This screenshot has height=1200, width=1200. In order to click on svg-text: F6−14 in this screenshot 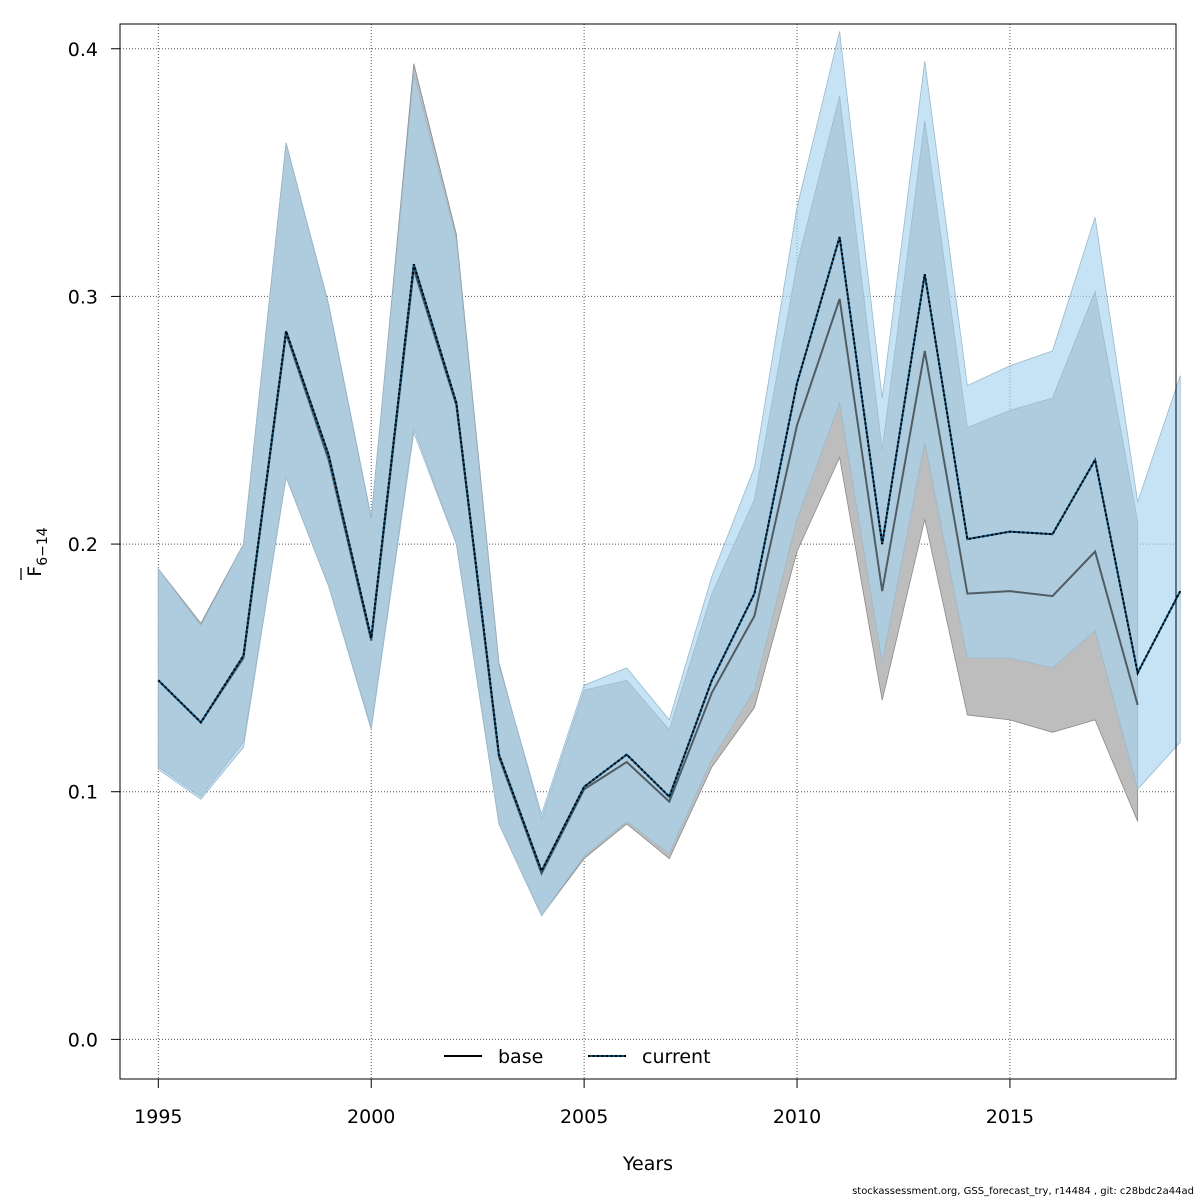, I will do `click(37, 551)`.